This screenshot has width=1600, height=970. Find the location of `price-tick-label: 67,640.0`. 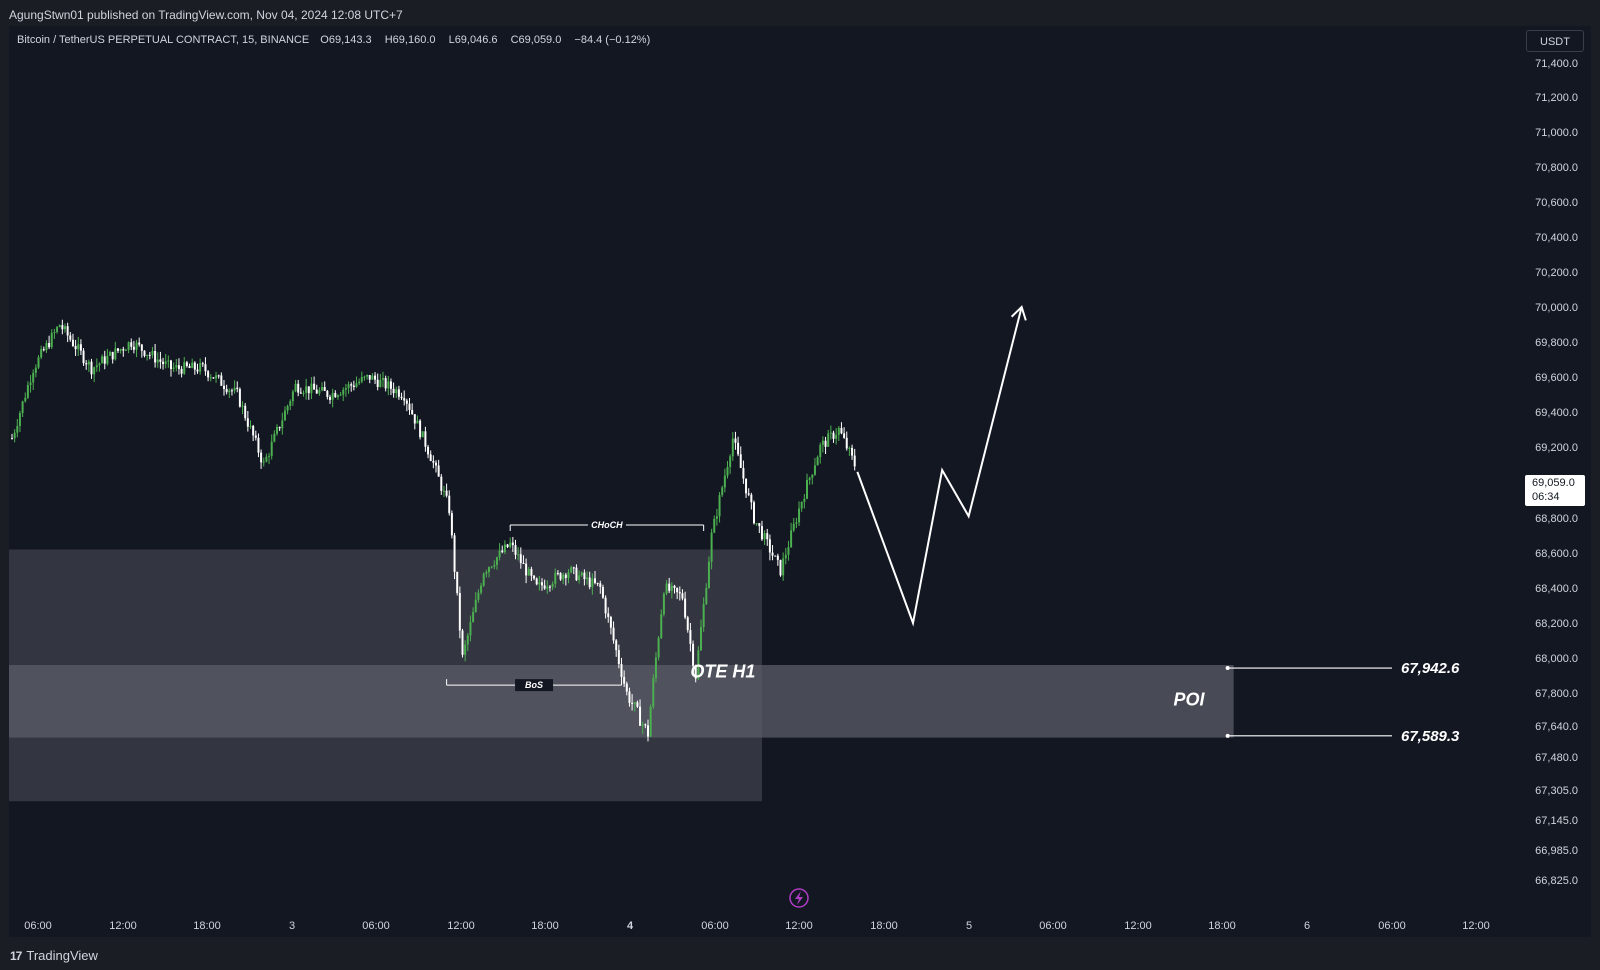

price-tick-label: 67,640.0 is located at coordinates (1556, 727).